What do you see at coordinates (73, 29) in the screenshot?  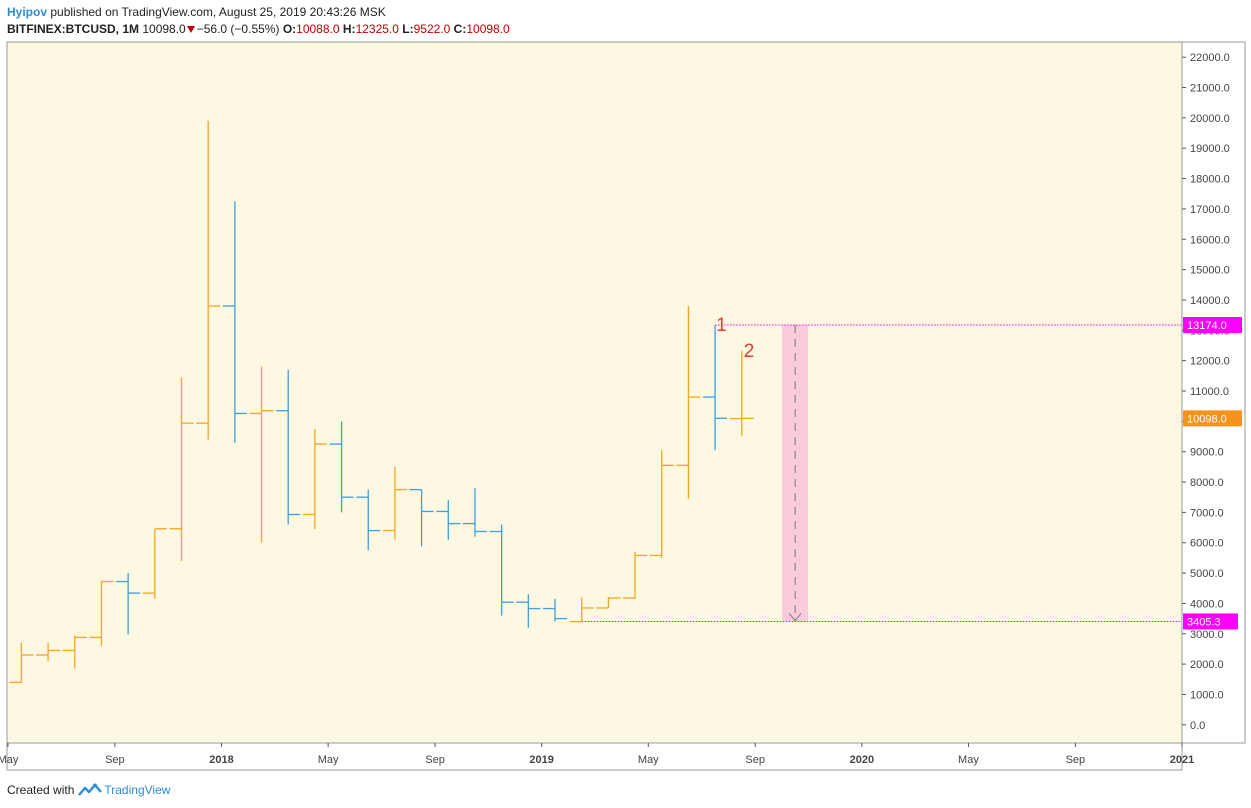 I see `symbol-name: BITFINEX:BTCUSD, 1M` at bounding box center [73, 29].